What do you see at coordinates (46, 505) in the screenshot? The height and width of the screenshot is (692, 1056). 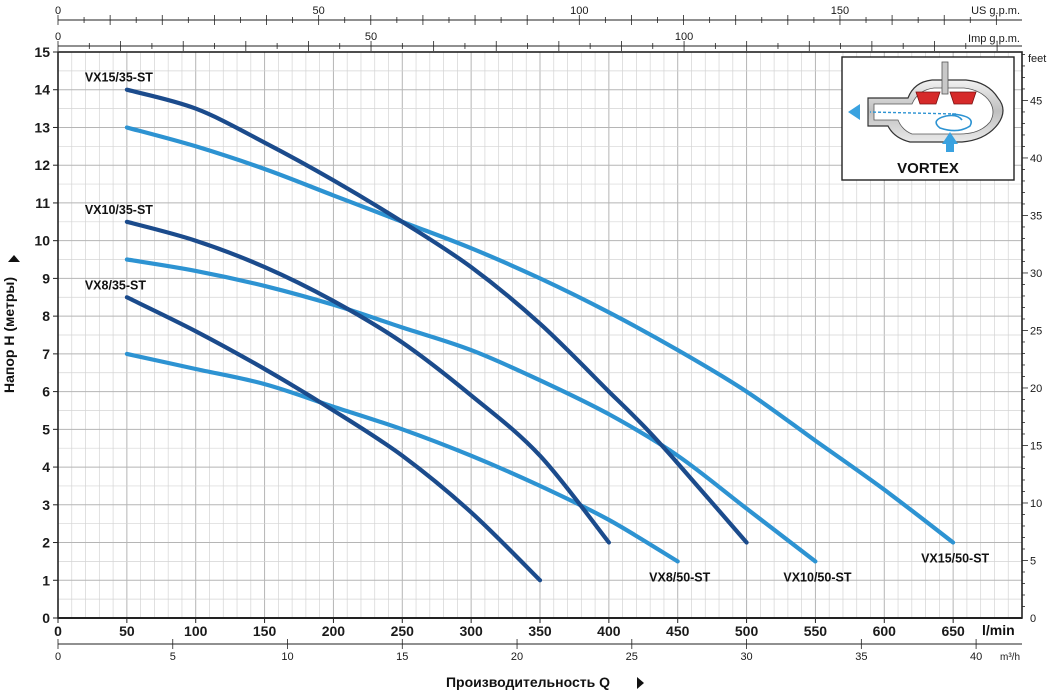 I see `y-tick-label: 3` at bounding box center [46, 505].